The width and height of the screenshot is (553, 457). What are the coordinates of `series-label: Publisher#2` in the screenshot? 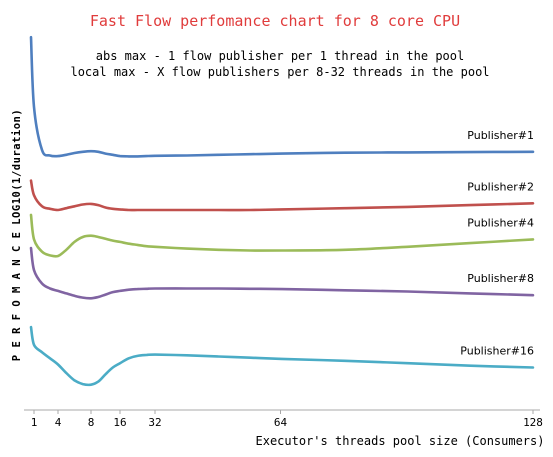 It's located at (500, 186).